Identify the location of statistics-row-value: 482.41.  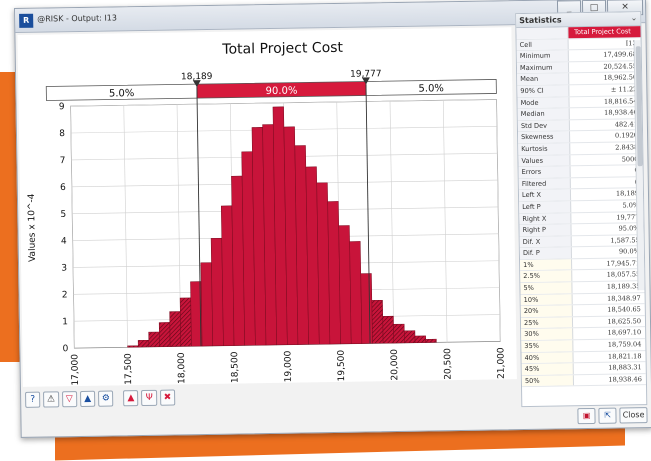
(626, 124).